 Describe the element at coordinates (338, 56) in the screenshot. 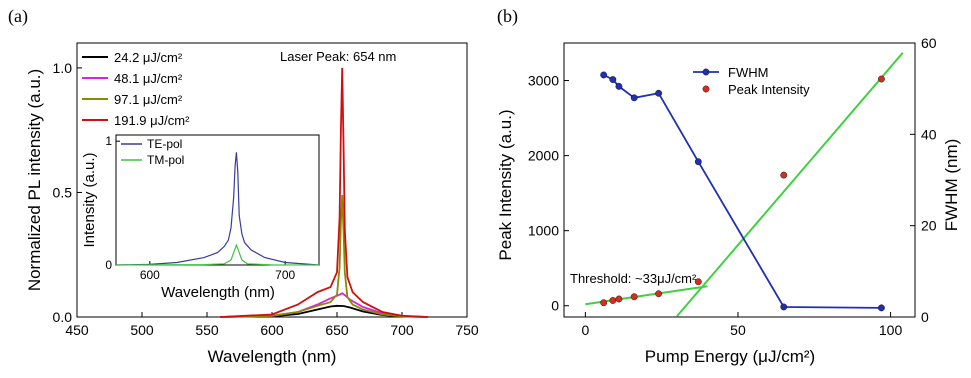

I see `panel-a-laser-peak-annotation: Laser Peak: 654 nm` at that location.